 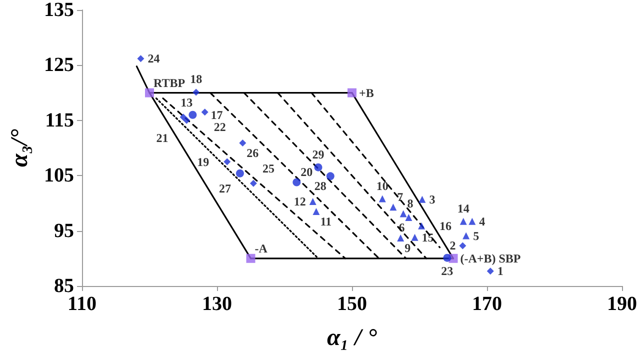 What do you see at coordinates (326, 221) in the screenshot?
I see `annotation: 11` at bounding box center [326, 221].